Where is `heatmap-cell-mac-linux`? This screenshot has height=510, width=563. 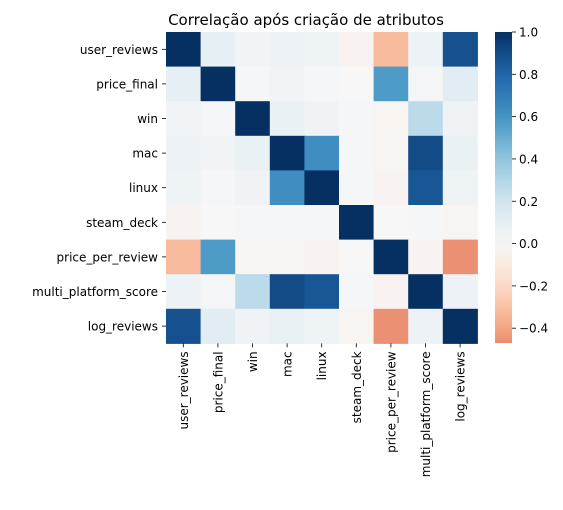 heatmap-cell-mac-linux is located at coordinates (322, 153).